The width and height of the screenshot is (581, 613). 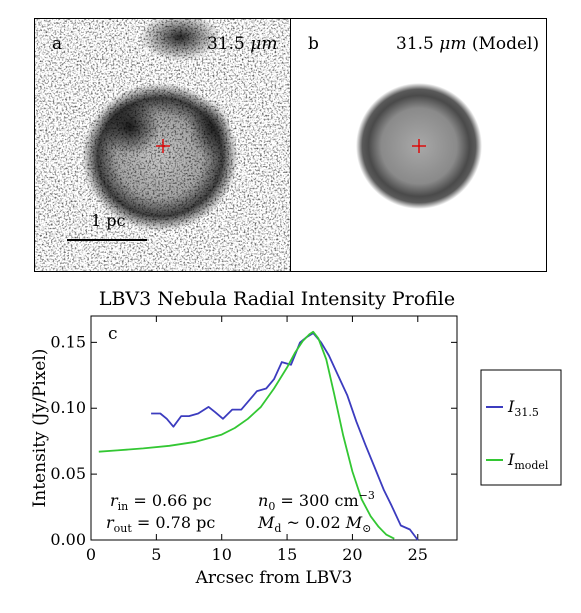 What do you see at coordinates (161, 502) in the screenshot?
I see `annotation-r-in: rin = 0.66 pc` at bounding box center [161, 502].